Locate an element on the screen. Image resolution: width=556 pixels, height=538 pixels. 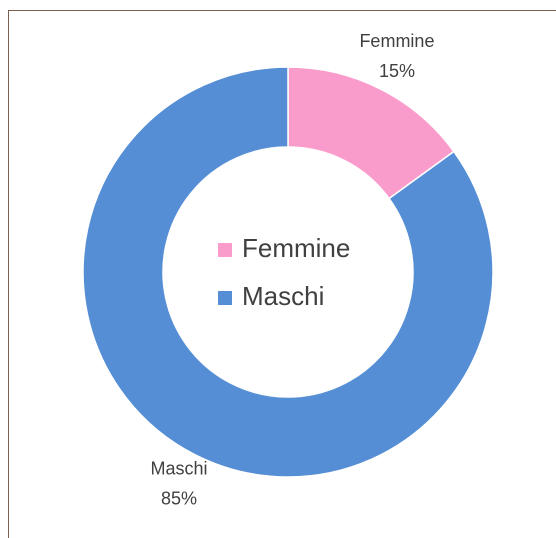
data-label-name: Femmine is located at coordinates (396, 41).